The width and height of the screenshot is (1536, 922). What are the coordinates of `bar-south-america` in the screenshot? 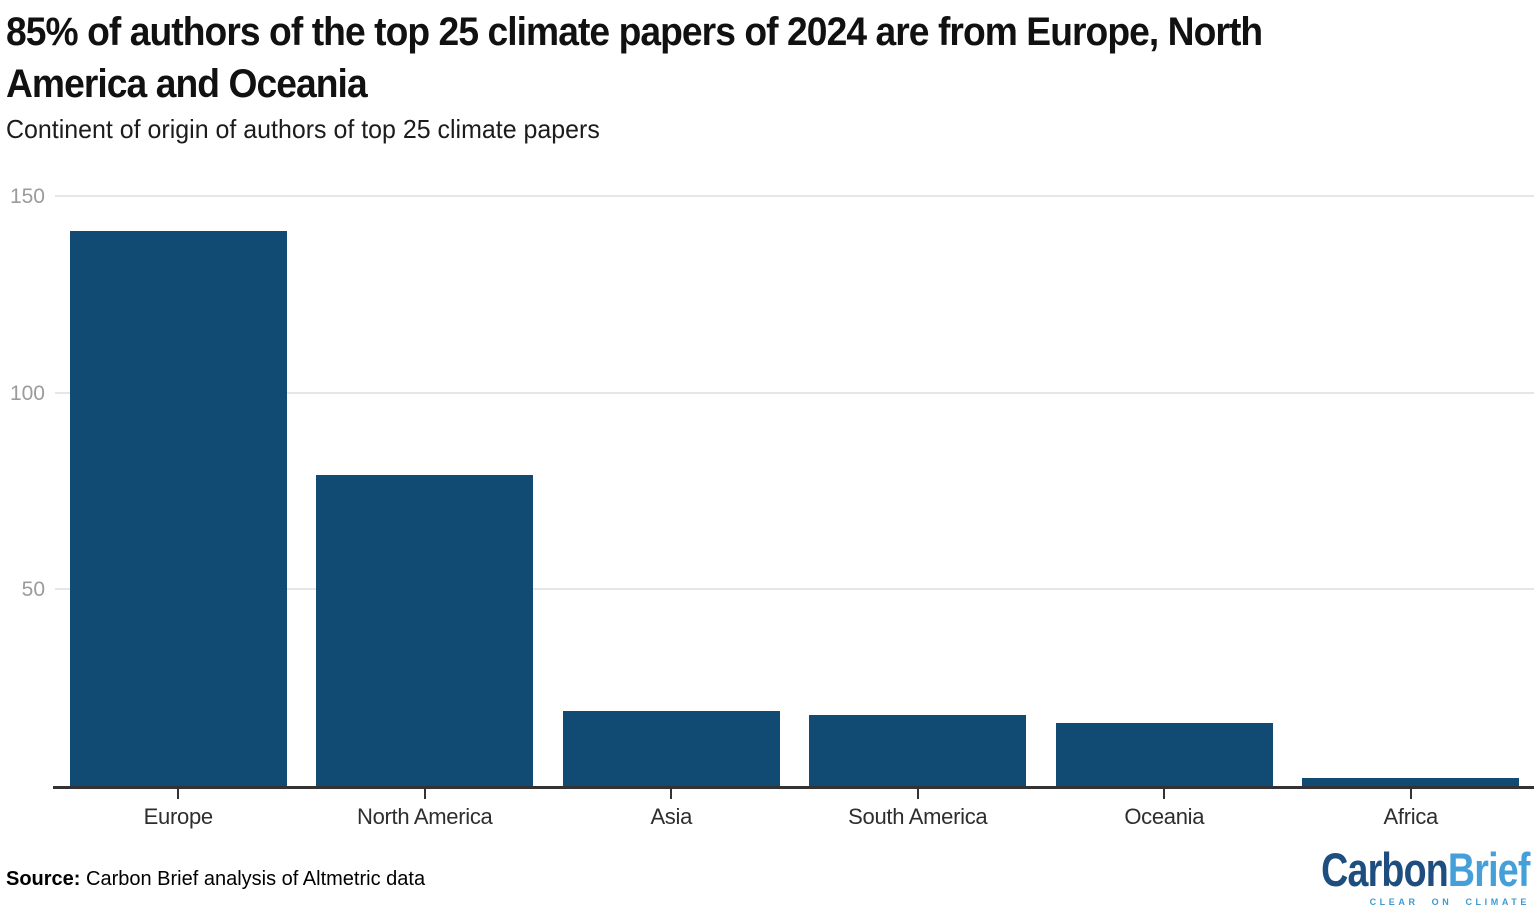 It's located at (918, 750).